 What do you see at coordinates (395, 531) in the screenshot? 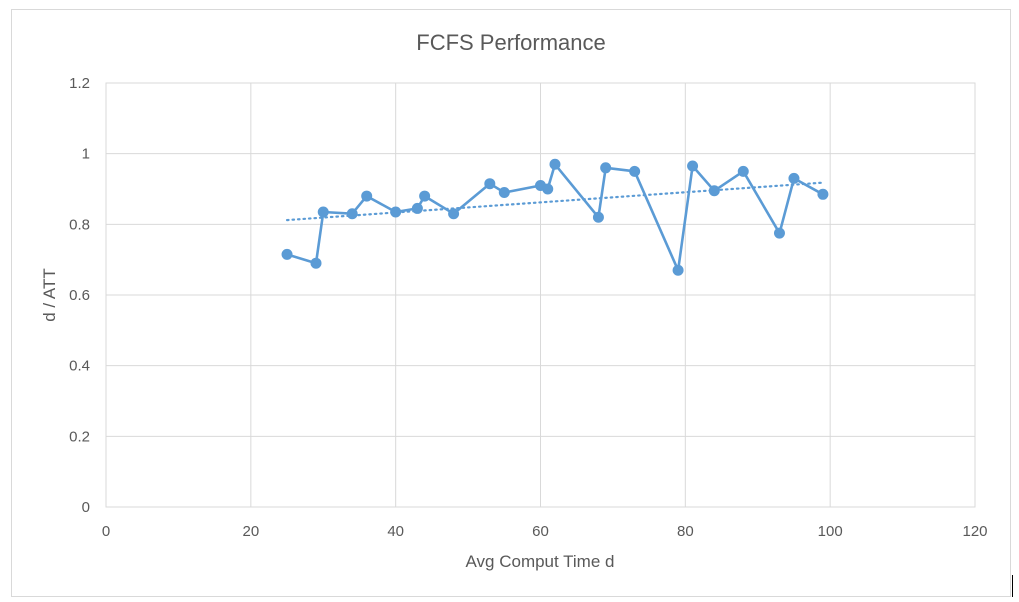
I see `x-tick-label: 40` at bounding box center [395, 531].